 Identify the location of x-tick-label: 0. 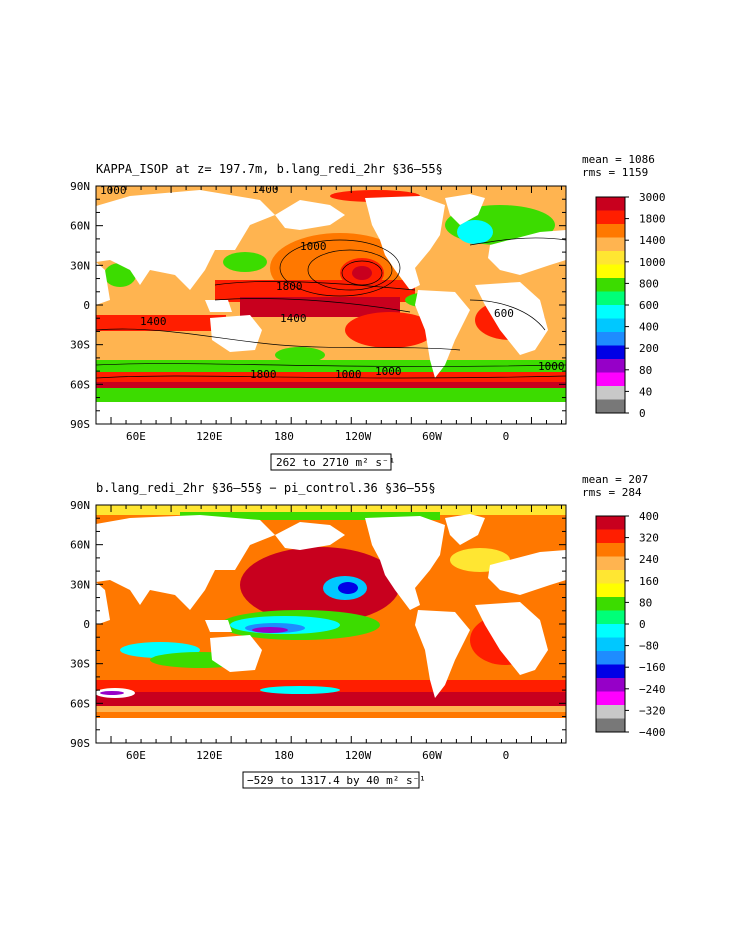
(506, 436).